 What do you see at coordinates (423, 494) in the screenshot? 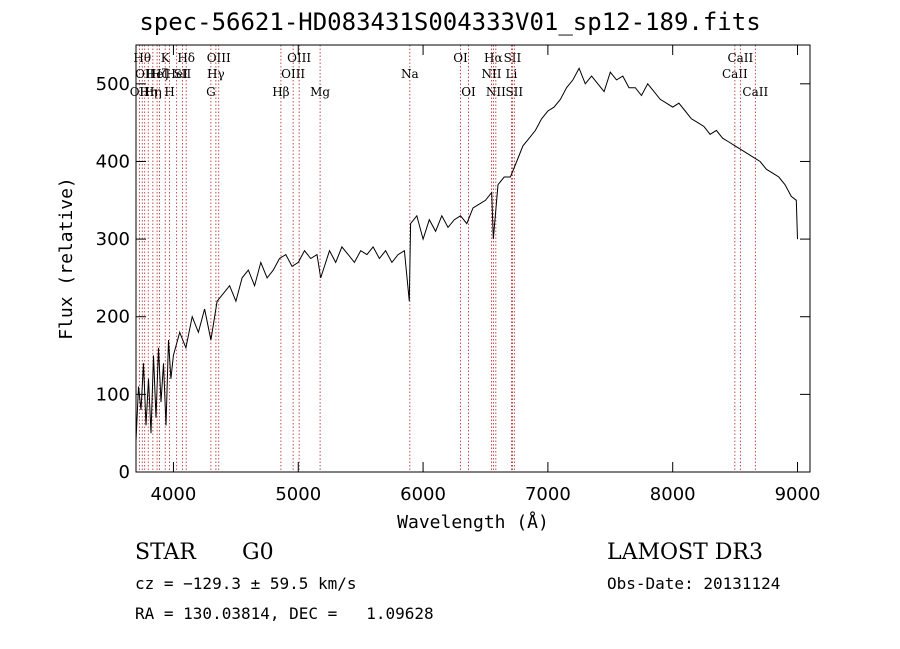
I see `x-tick-label: 6000` at bounding box center [423, 494].